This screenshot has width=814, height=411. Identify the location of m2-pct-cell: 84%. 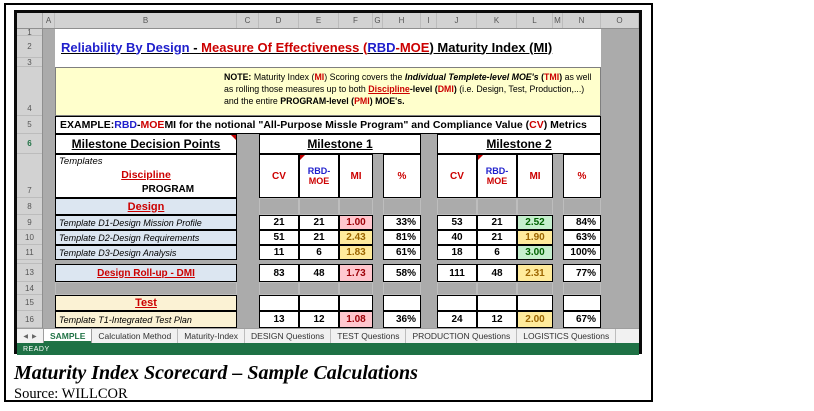
(582, 222).